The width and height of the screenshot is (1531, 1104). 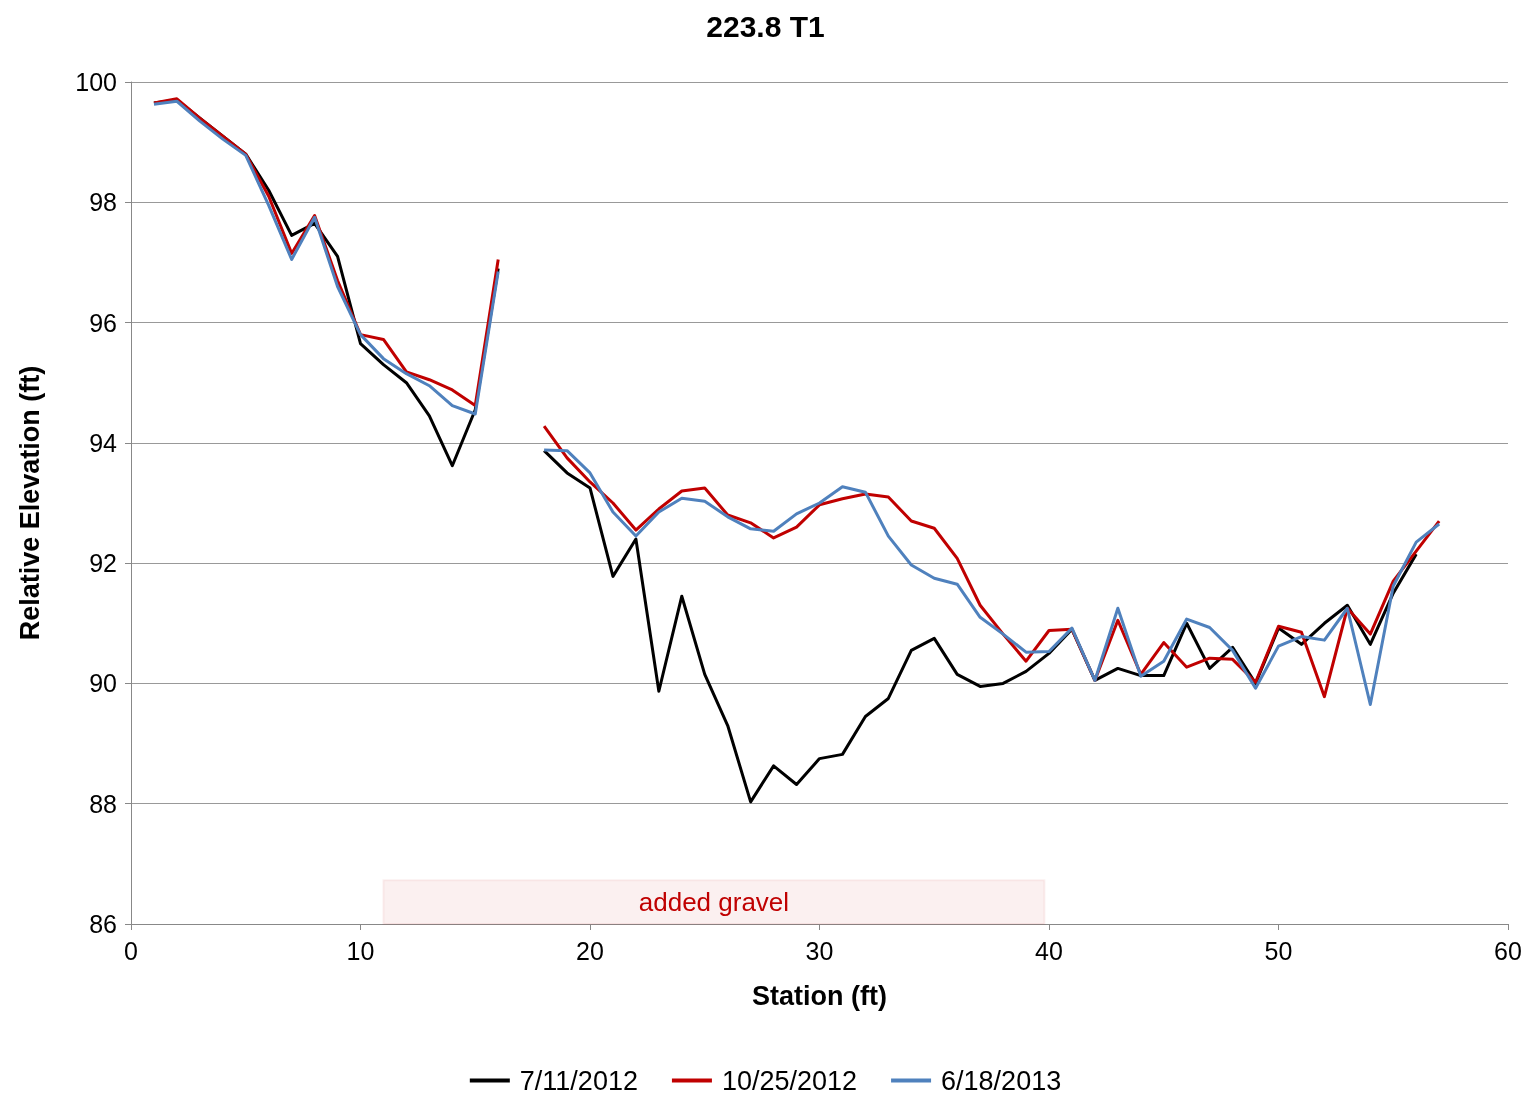 I want to click on y-tick-label: 86, so click(x=103, y=924).